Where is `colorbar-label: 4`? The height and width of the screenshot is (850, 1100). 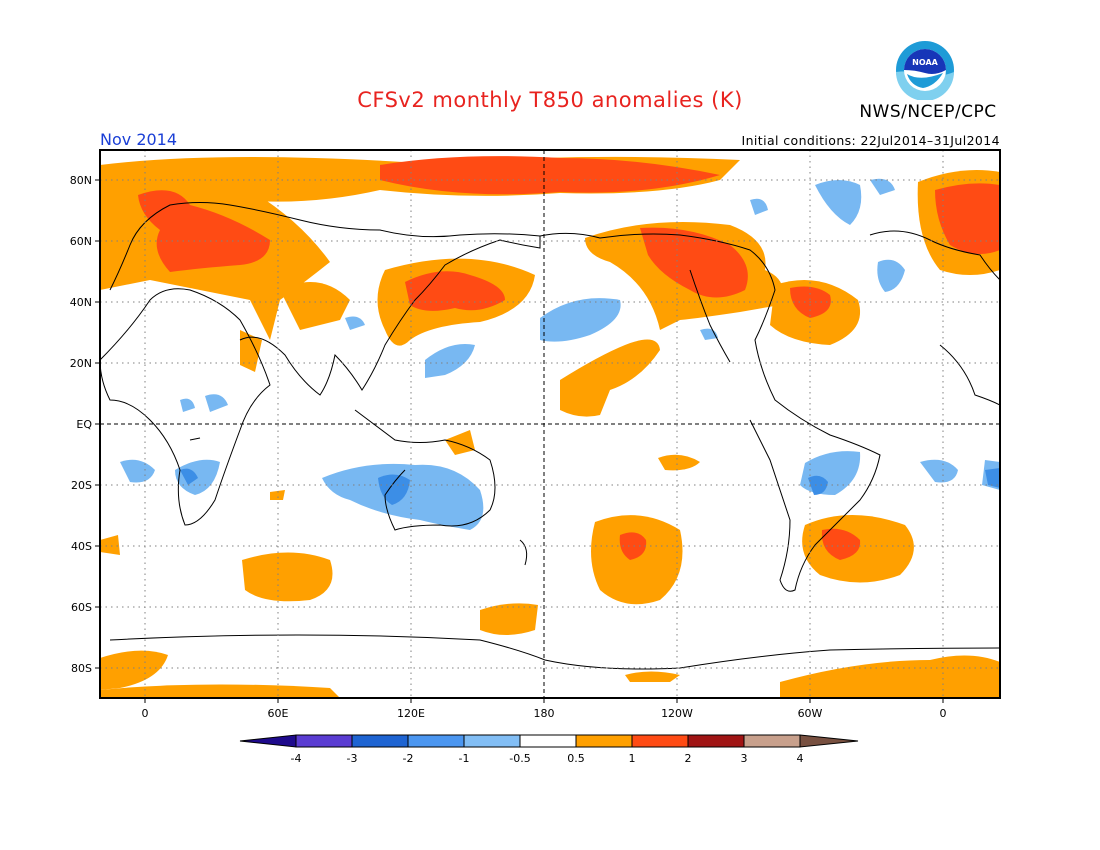 colorbar-label: 4 is located at coordinates (800, 758).